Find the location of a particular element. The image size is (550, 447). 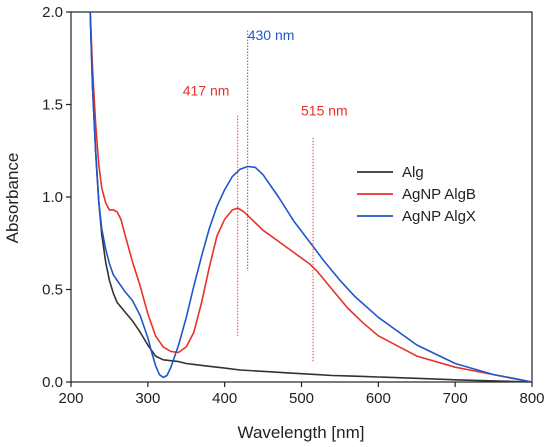

legend-label: Alg is located at coordinates (413, 172).